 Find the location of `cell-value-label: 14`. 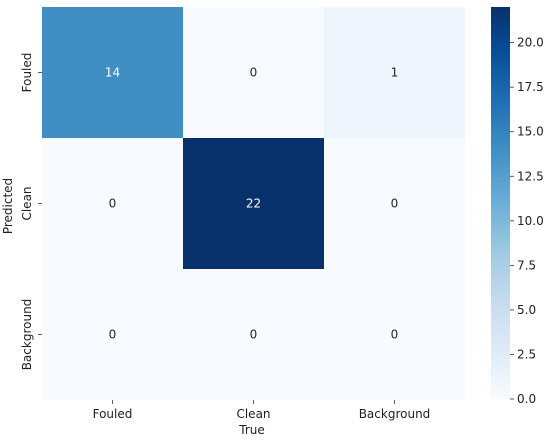

cell-value-label: 14 is located at coordinates (112, 73).